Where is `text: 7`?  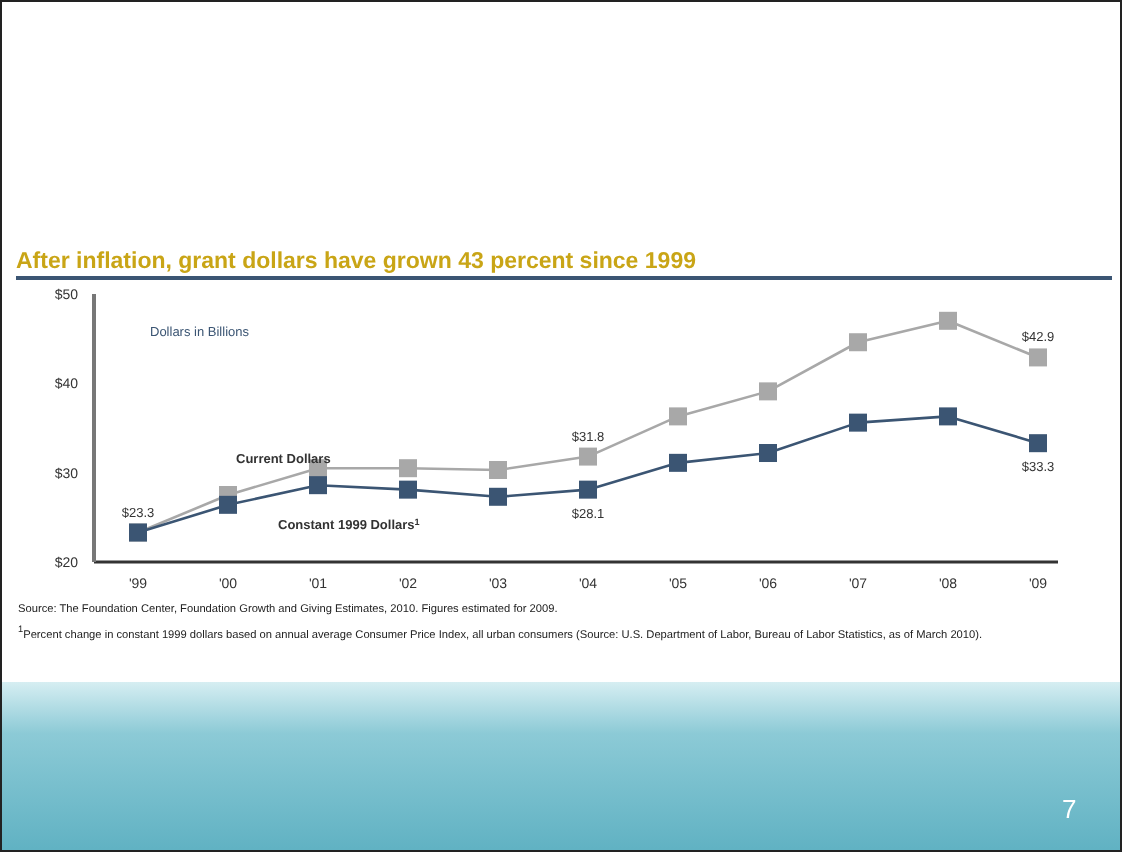 text: 7 is located at coordinates (1069, 809).